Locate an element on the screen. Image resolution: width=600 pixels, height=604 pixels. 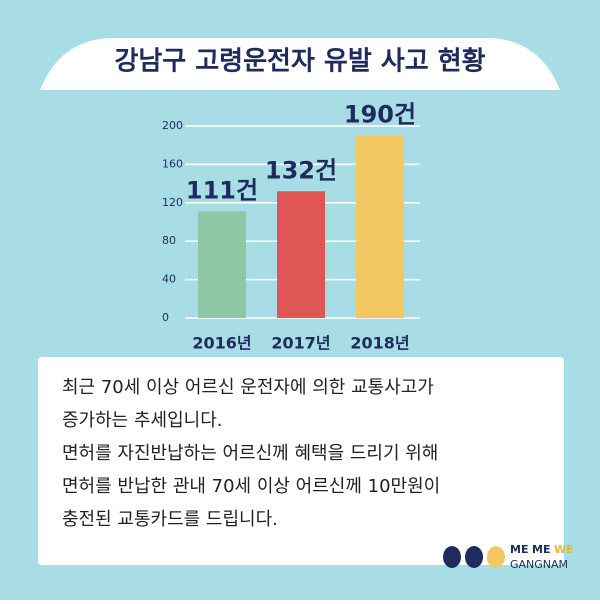
description-line: 면허를 자진반납하는 어르신께 혜택을 드리기 위해 is located at coordinates (250, 453).